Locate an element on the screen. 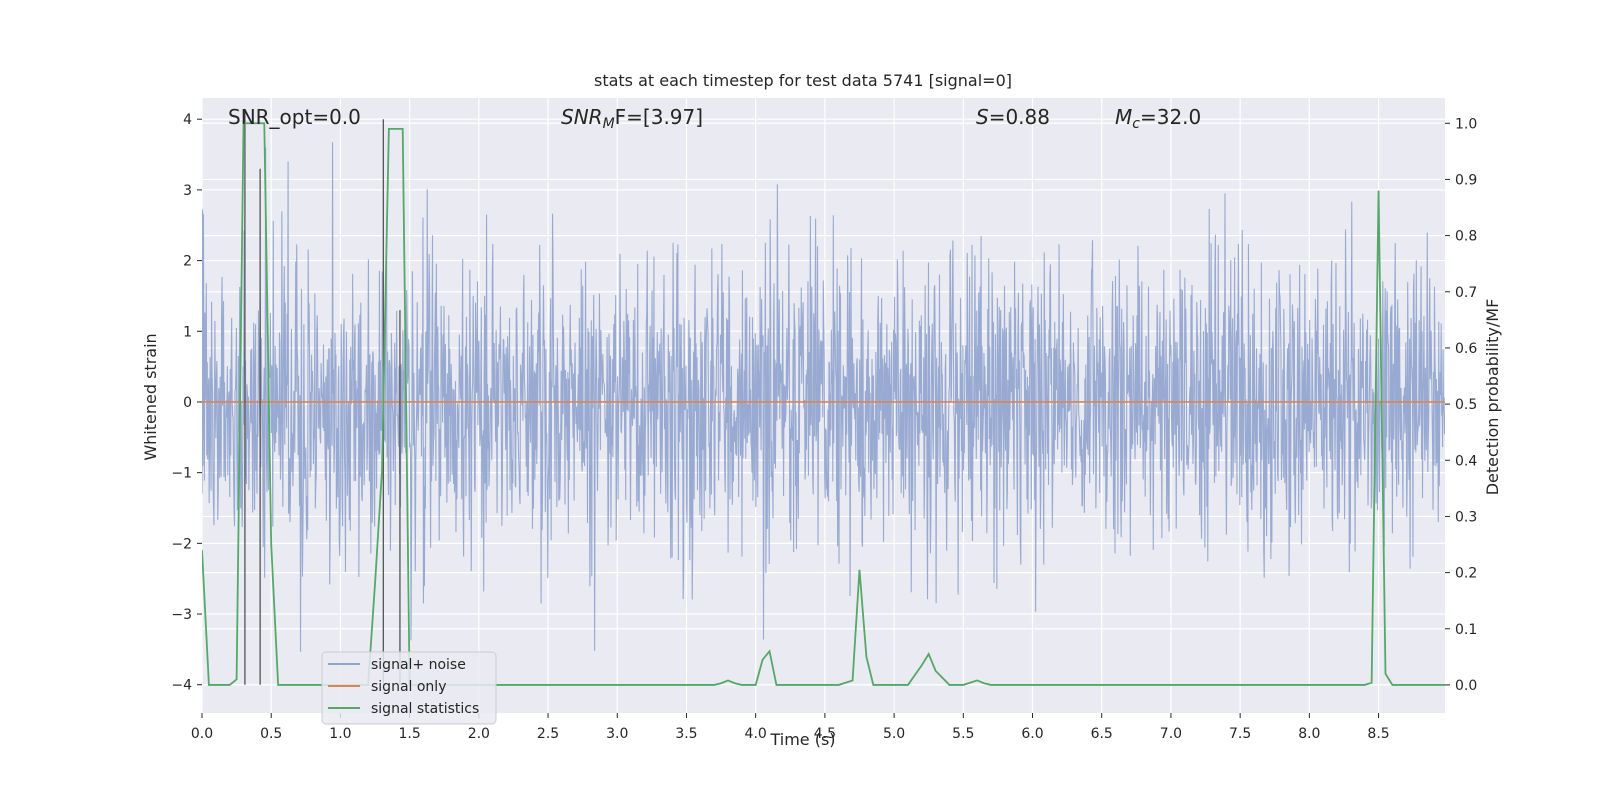 The height and width of the screenshot is (800, 1600). left-axis: 4 3 2 1 0 −1 −2 −3 −4 is located at coordinates (186, 403).